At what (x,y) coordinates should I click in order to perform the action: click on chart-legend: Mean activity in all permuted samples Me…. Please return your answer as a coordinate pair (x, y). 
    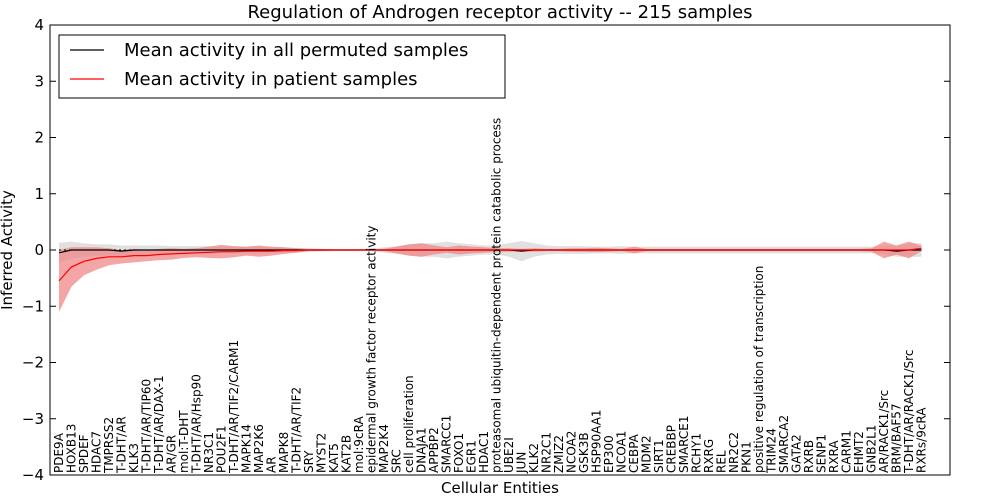
    Looking at the image, I should click on (282, 66).